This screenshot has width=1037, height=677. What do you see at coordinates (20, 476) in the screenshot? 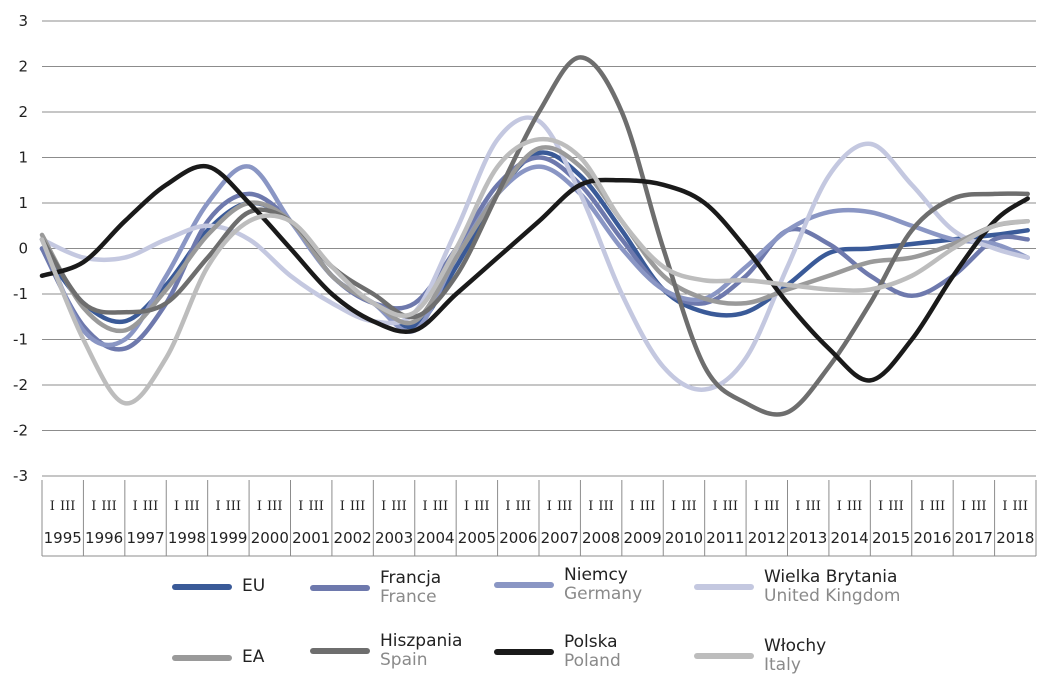
I see `y-tick-label: -3` at bounding box center [20, 476].